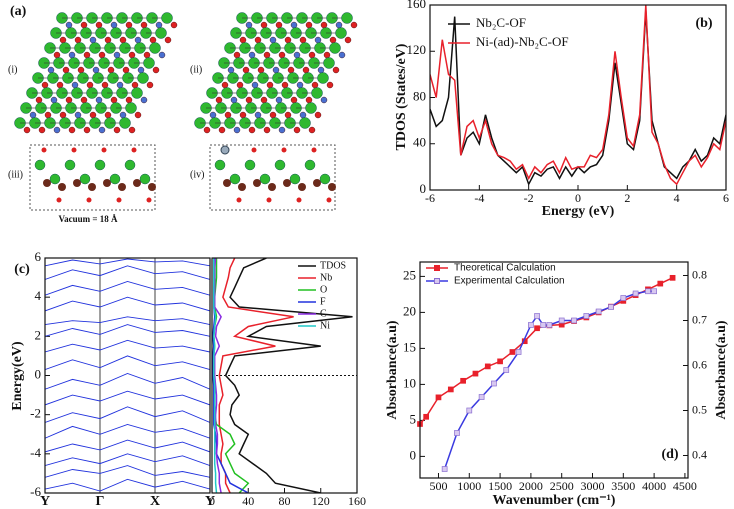 The width and height of the screenshot is (734, 509). What do you see at coordinates (677, 198) in the screenshot?
I see `x-tick-label: 4` at bounding box center [677, 198].